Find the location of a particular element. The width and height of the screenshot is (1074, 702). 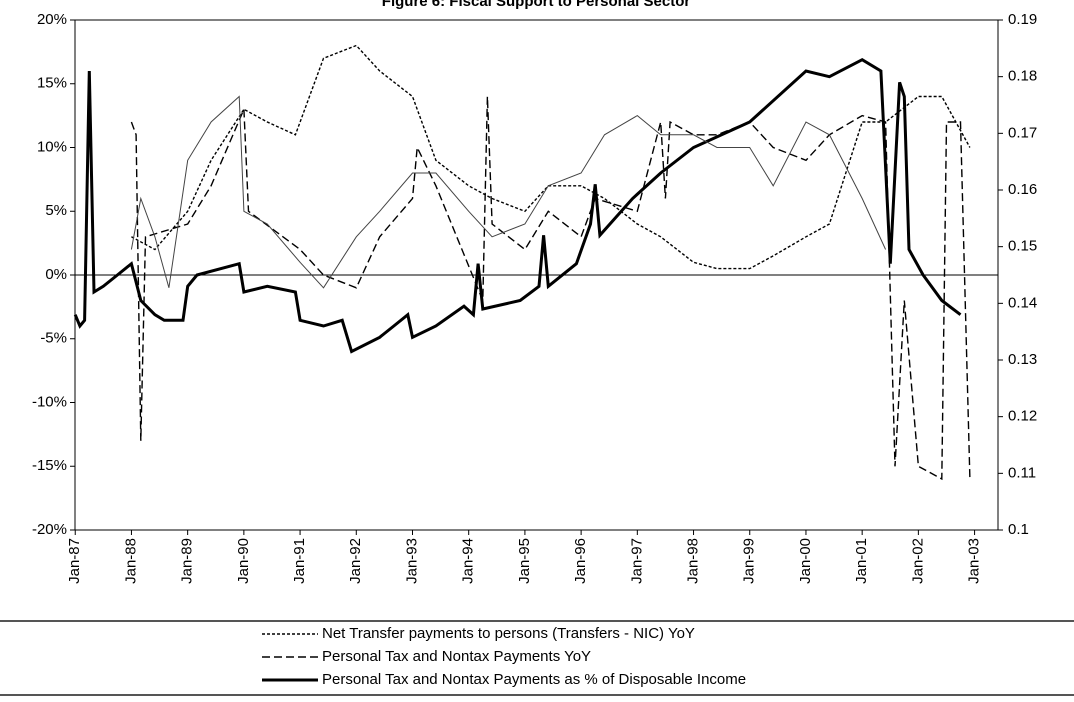

x-tick-label: Jan-90 is located at coordinates (243, 561).